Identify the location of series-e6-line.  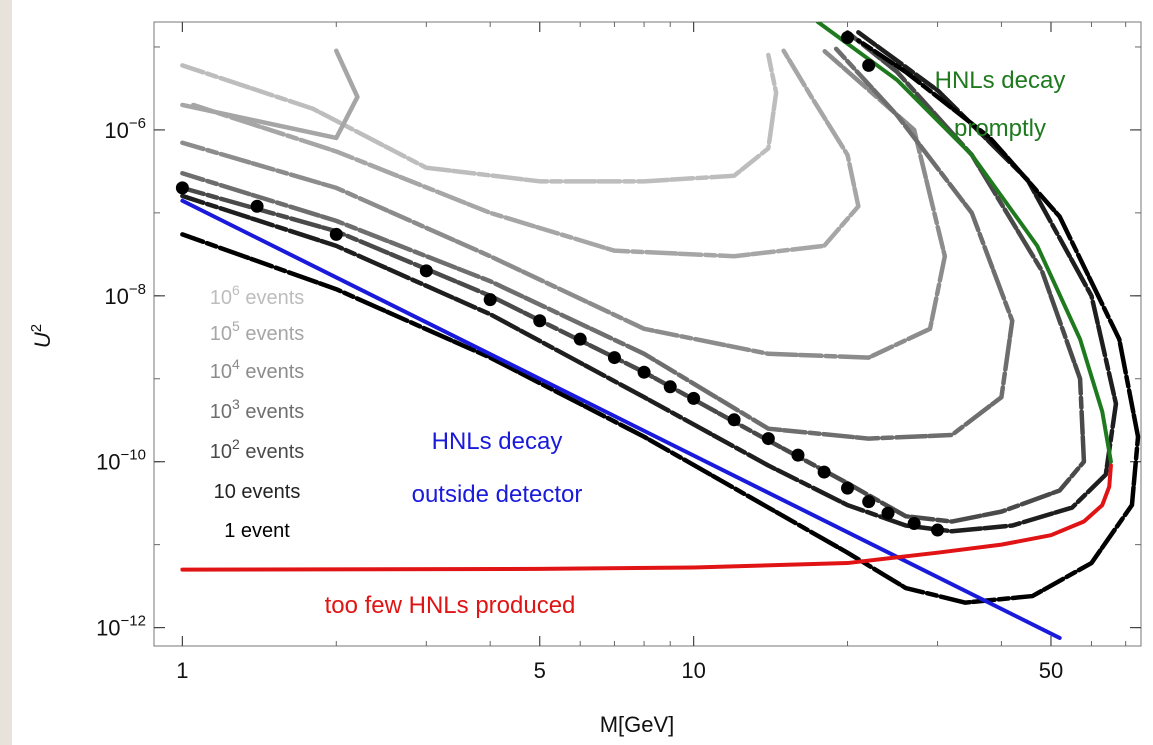
(479, 118).